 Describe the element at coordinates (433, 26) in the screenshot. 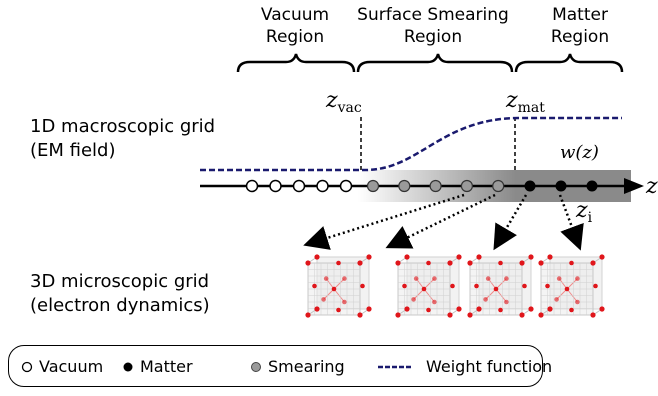

I see `smearing-region-label: Surface Smearing Region` at that location.